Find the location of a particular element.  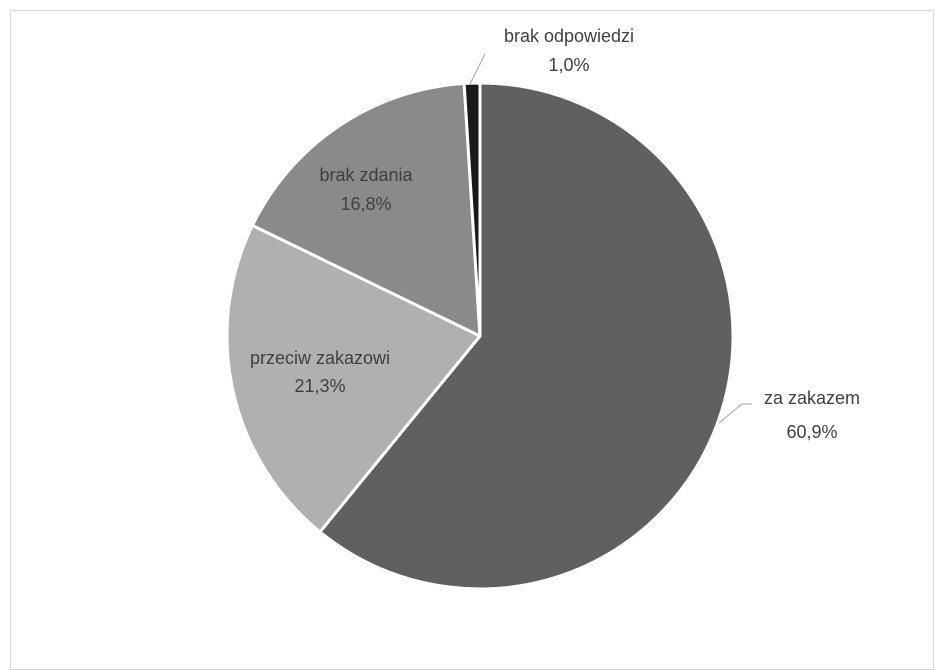

slice-value-label: 16,8% is located at coordinates (365, 204).